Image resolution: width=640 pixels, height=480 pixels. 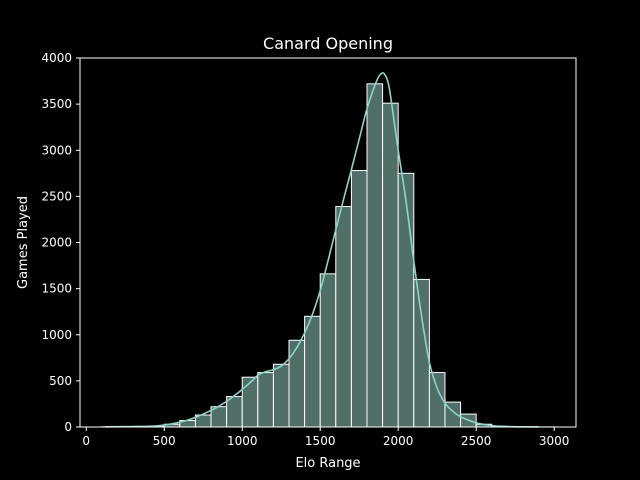 I want to click on x-tick-label: 500, so click(x=164, y=441).